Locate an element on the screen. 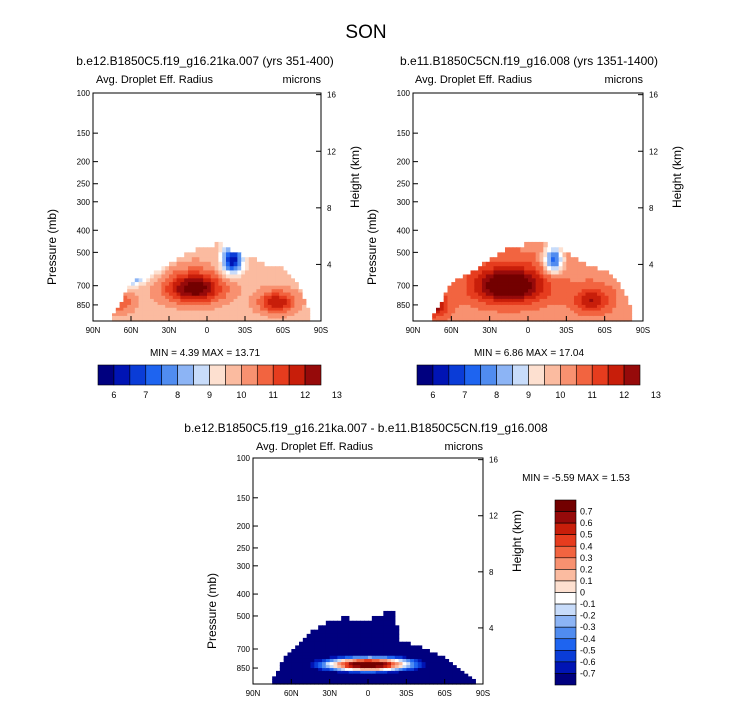  colorbar-label: -0.5 is located at coordinates (588, 650).